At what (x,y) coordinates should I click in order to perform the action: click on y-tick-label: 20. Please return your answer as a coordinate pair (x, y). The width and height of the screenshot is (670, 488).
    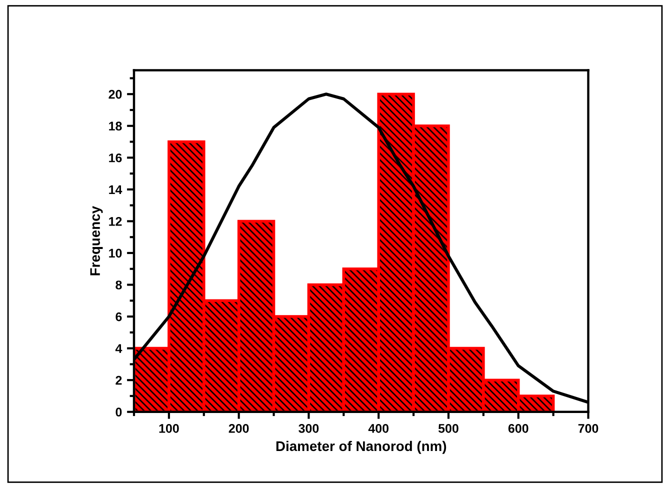
    Looking at the image, I should click on (115, 94).